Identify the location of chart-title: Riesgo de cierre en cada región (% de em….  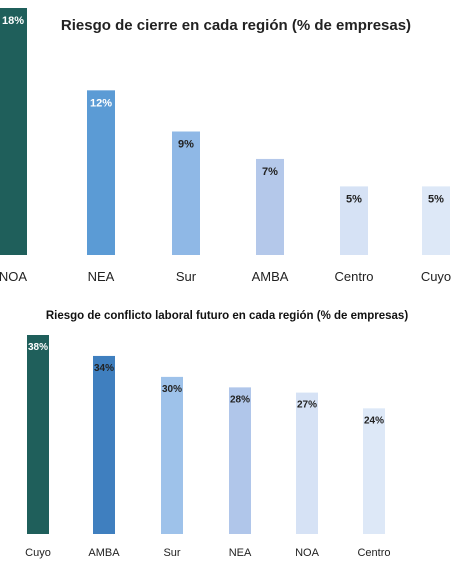
(236, 25).